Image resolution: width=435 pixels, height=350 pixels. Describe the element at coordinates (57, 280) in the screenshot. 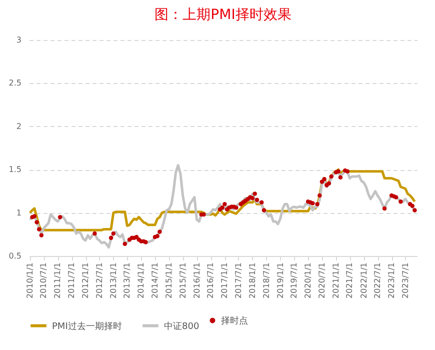

I see `x-tick-label: 2011/1/1` at that location.